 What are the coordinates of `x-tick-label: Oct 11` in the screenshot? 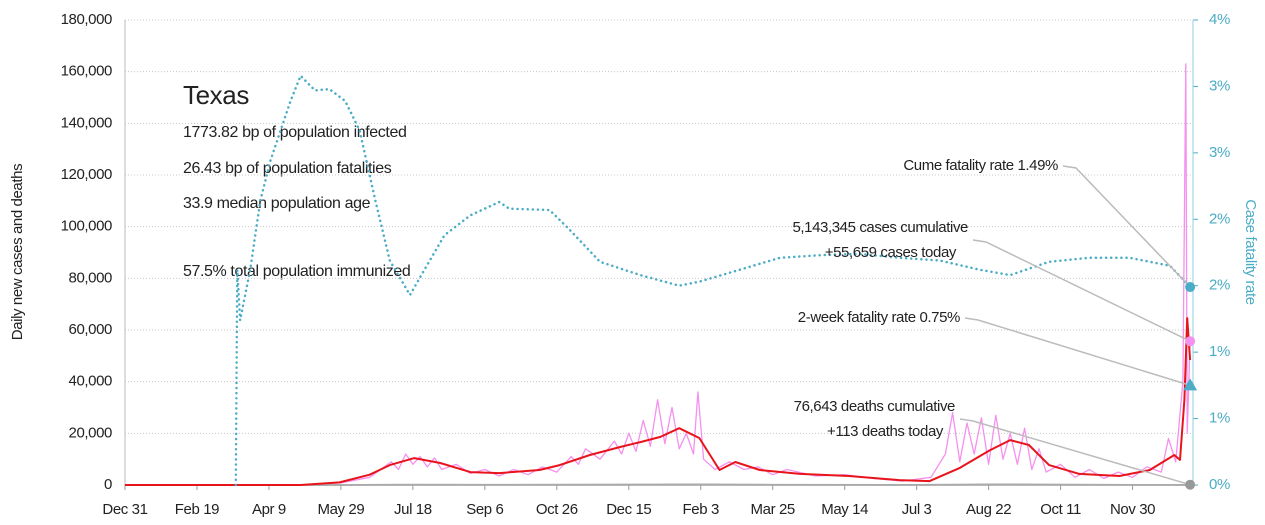 It's located at (1060, 509).